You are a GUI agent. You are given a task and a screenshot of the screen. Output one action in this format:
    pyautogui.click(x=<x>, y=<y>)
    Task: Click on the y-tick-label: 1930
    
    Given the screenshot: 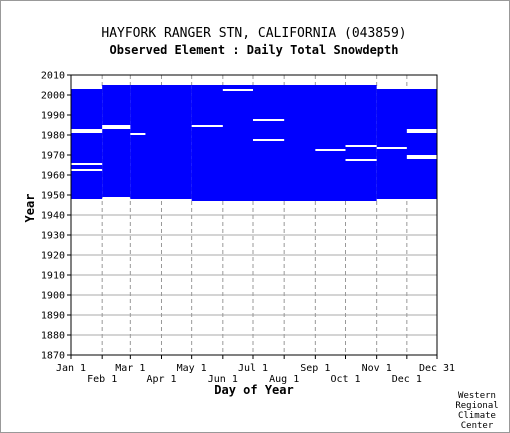 What is the action you would take?
    pyautogui.click(x=53, y=236)
    